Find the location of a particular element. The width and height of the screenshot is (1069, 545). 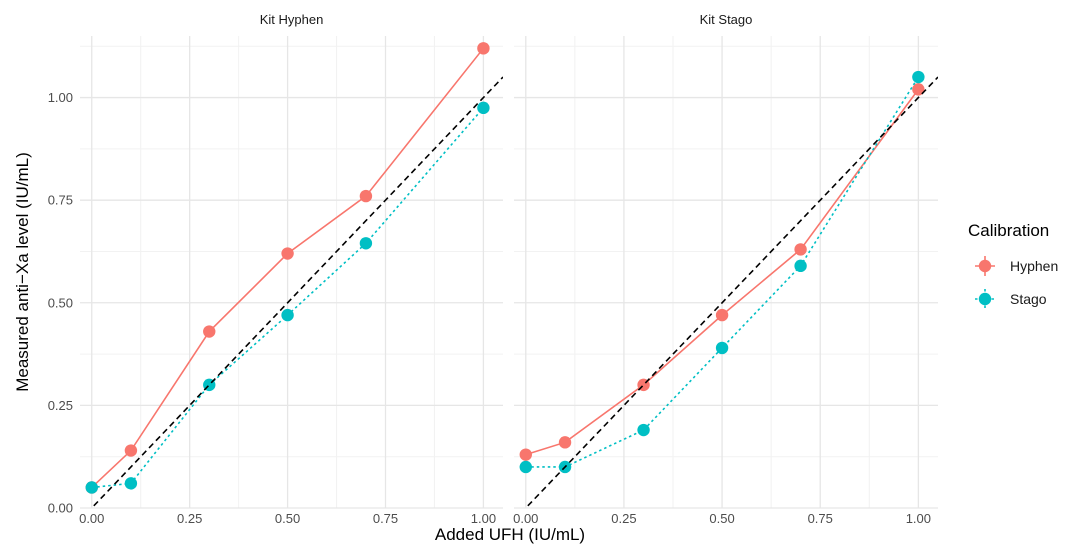

y-tick-label: 0.25 is located at coordinates (60, 405).